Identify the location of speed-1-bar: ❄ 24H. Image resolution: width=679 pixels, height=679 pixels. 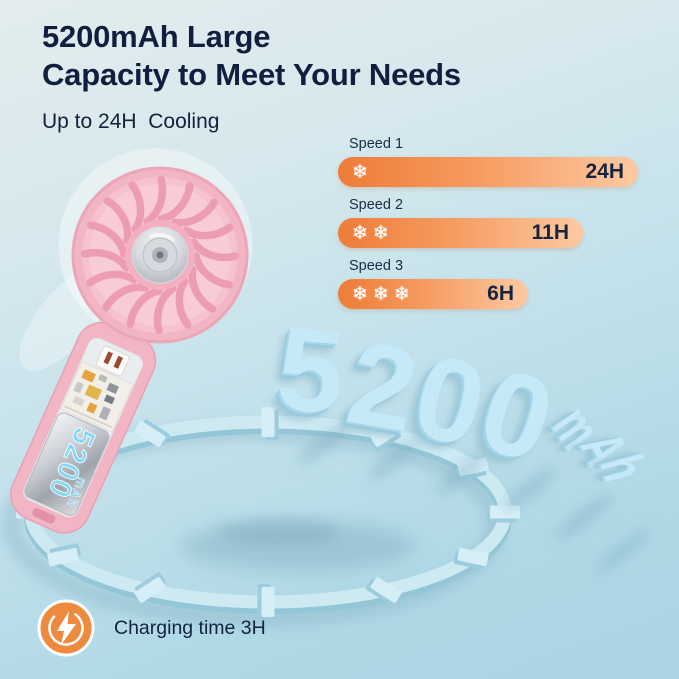
(488, 172).